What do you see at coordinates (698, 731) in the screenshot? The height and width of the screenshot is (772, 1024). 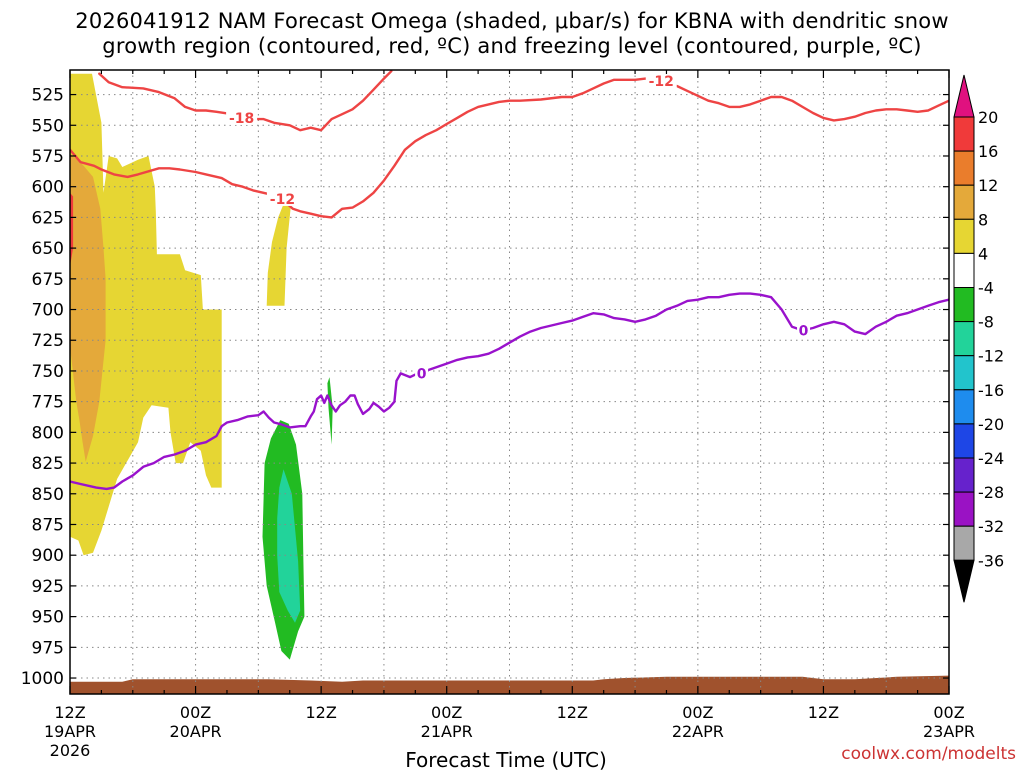 I see `xtick-label-60-1: 22APR` at bounding box center [698, 731].